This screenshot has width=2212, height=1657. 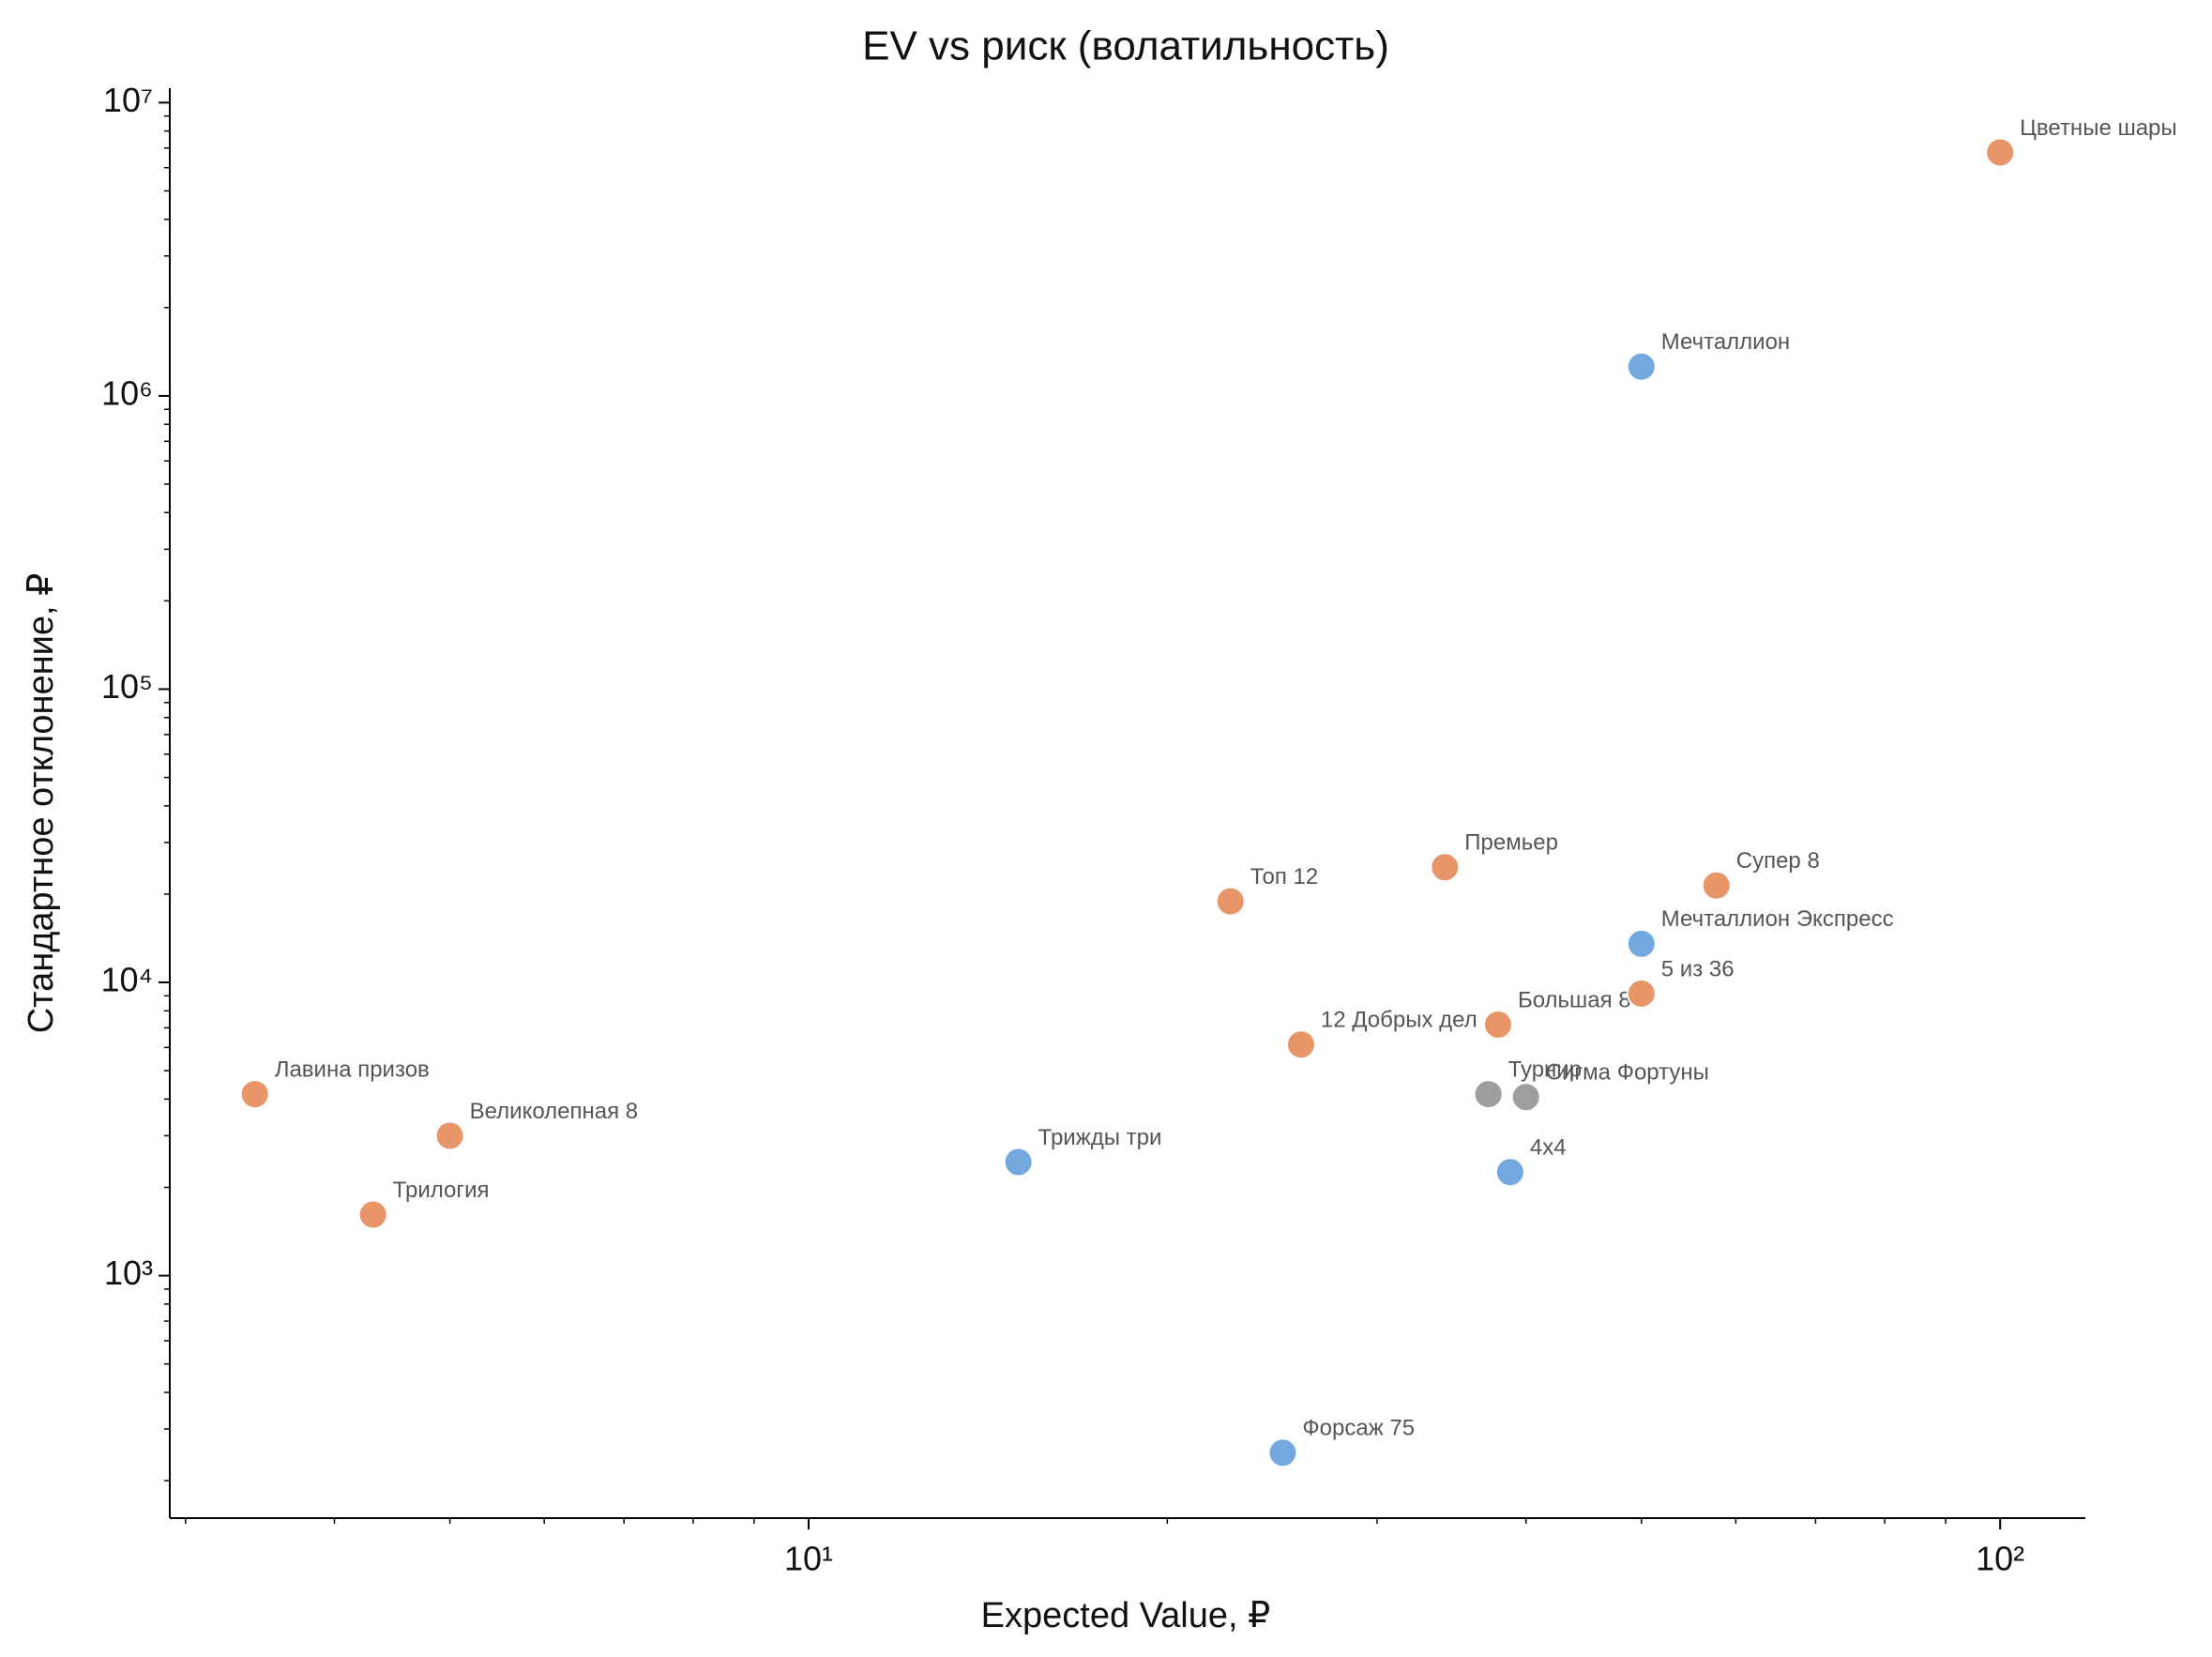 What do you see at coordinates (1777, 919) in the screenshot?
I see `point-label: Мечталлион Экспресс` at bounding box center [1777, 919].